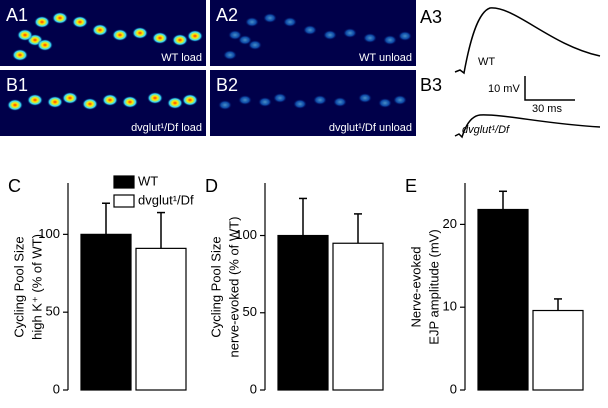  Describe the element at coordinates (166, 128) in the screenshot. I see `image-caption: dvglut¹/Df load` at that location.